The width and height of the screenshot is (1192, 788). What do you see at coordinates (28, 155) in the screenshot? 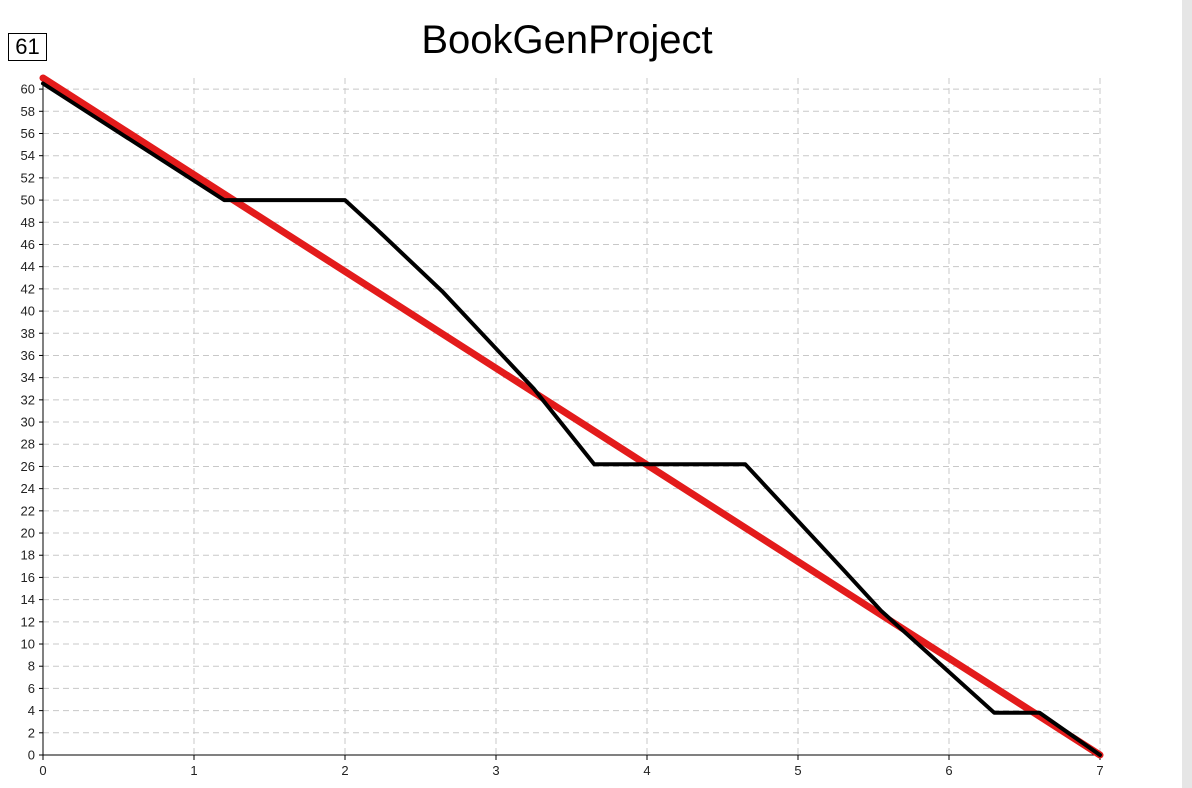
I see `y-tick-label: 54` at bounding box center [28, 155].